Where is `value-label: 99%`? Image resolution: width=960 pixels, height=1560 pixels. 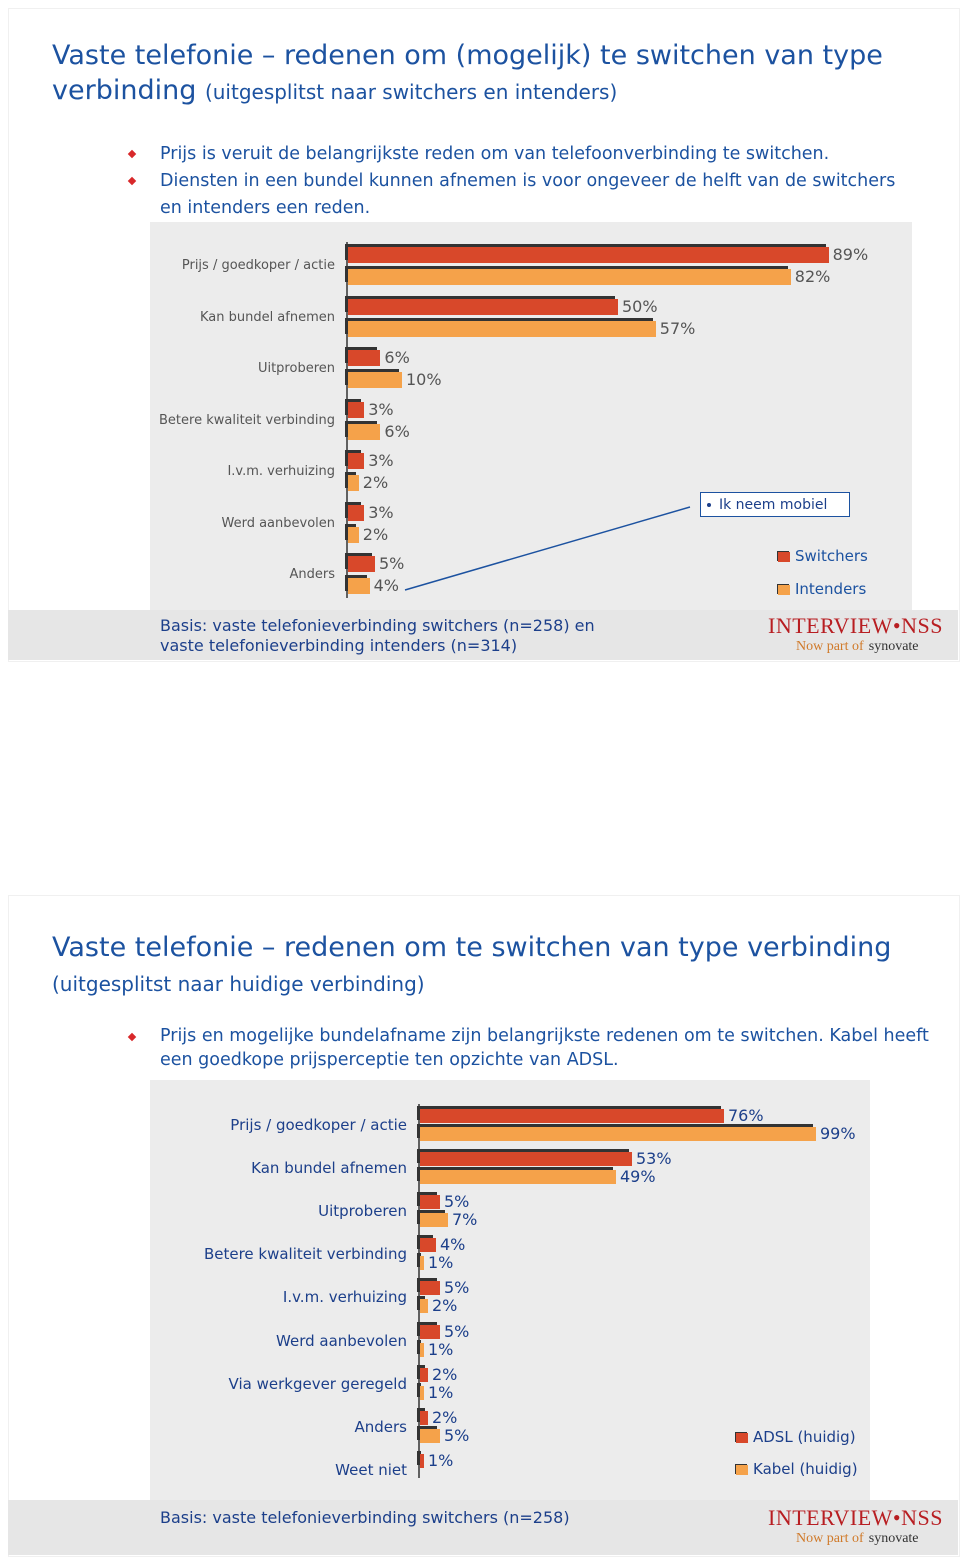 value-label: 99% is located at coordinates (838, 1133).